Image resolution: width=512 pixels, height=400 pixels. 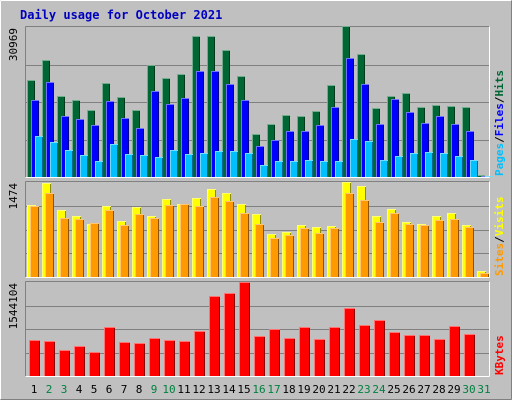 I want to click on legend-text: KBytes, so click(x=499, y=355).